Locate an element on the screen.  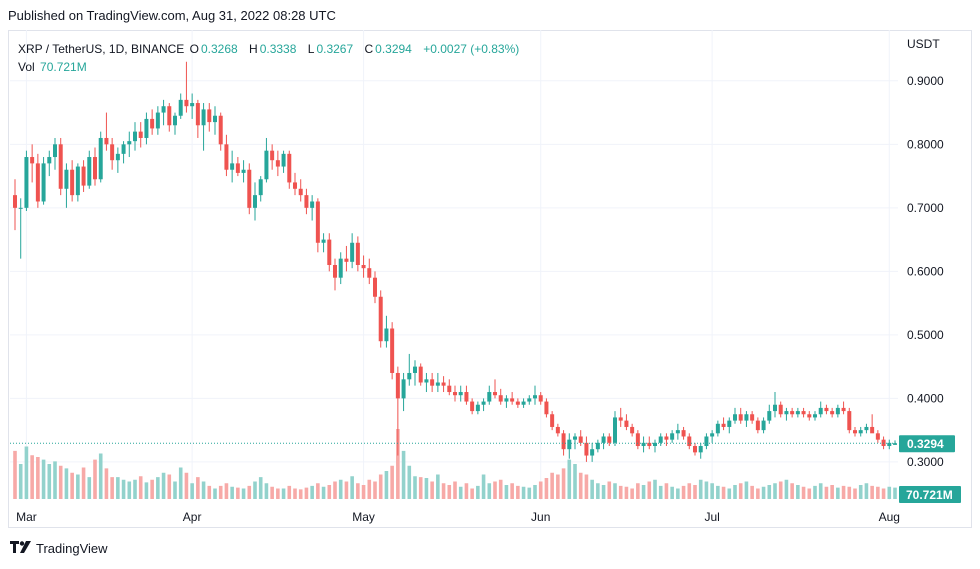
change-value: +0.0027 (+0.83%) is located at coordinates (471, 49).